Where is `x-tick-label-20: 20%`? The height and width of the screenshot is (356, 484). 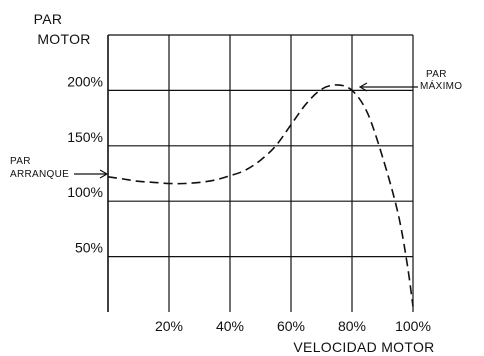
x-tick-label-20: 20% is located at coordinates (169, 326).